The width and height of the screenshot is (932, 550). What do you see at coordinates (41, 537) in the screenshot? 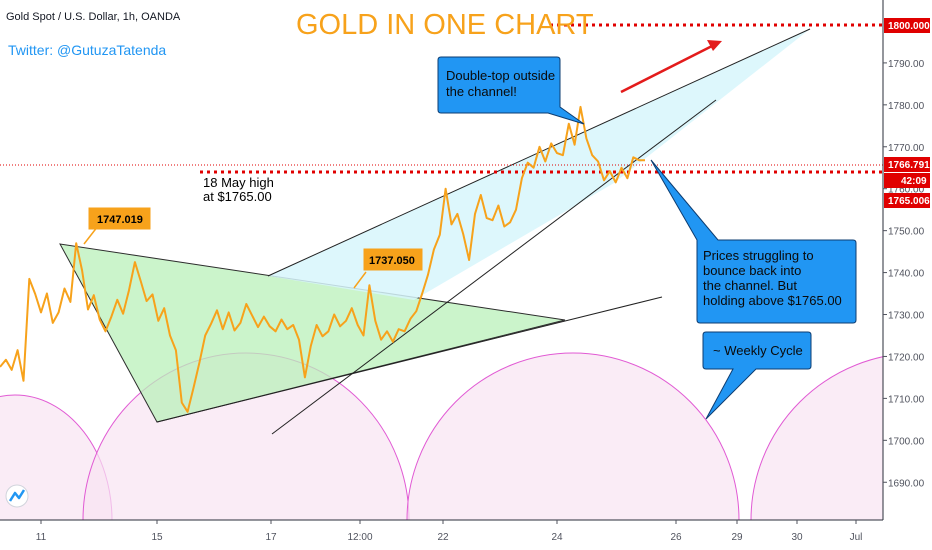
I see `x-tick-label: 11` at bounding box center [41, 537].